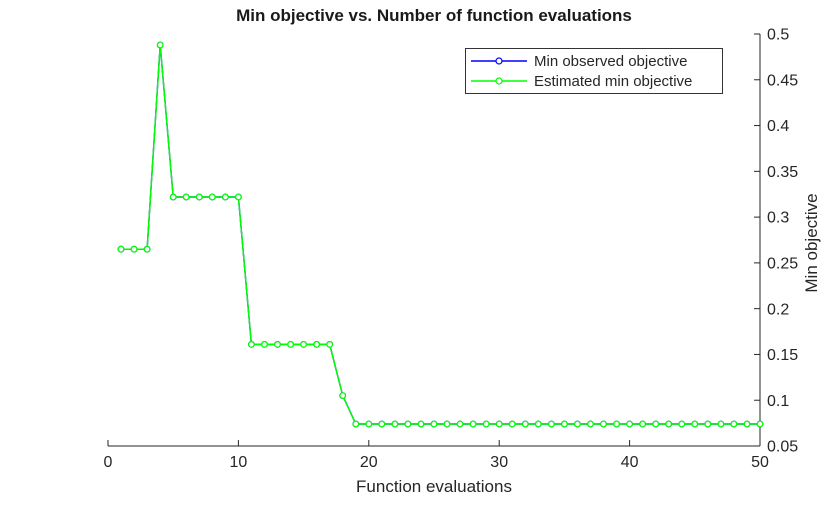  What do you see at coordinates (778, 309) in the screenshot?
I see `y-tick-label: 0.2` at bounding box center [778, 309].